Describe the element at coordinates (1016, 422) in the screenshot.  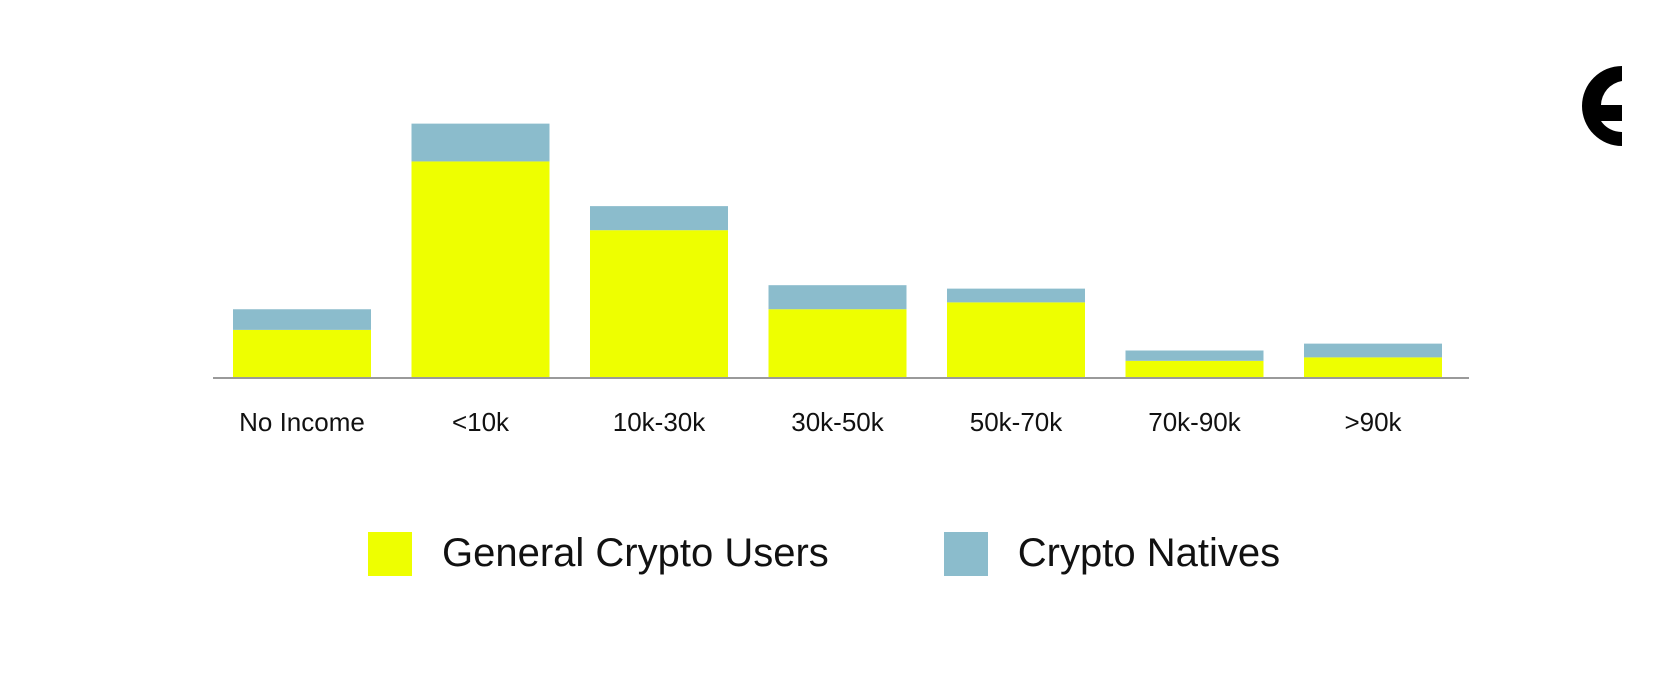
I see `x-tick-label-5: 50k-70k` at that location.